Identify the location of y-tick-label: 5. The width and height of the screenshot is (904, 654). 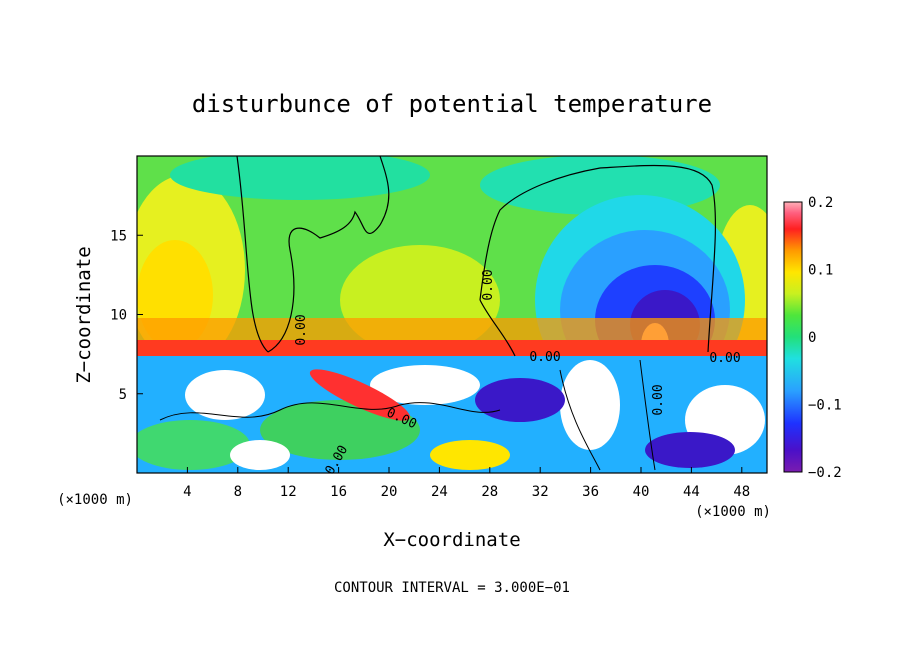
(123, 395).